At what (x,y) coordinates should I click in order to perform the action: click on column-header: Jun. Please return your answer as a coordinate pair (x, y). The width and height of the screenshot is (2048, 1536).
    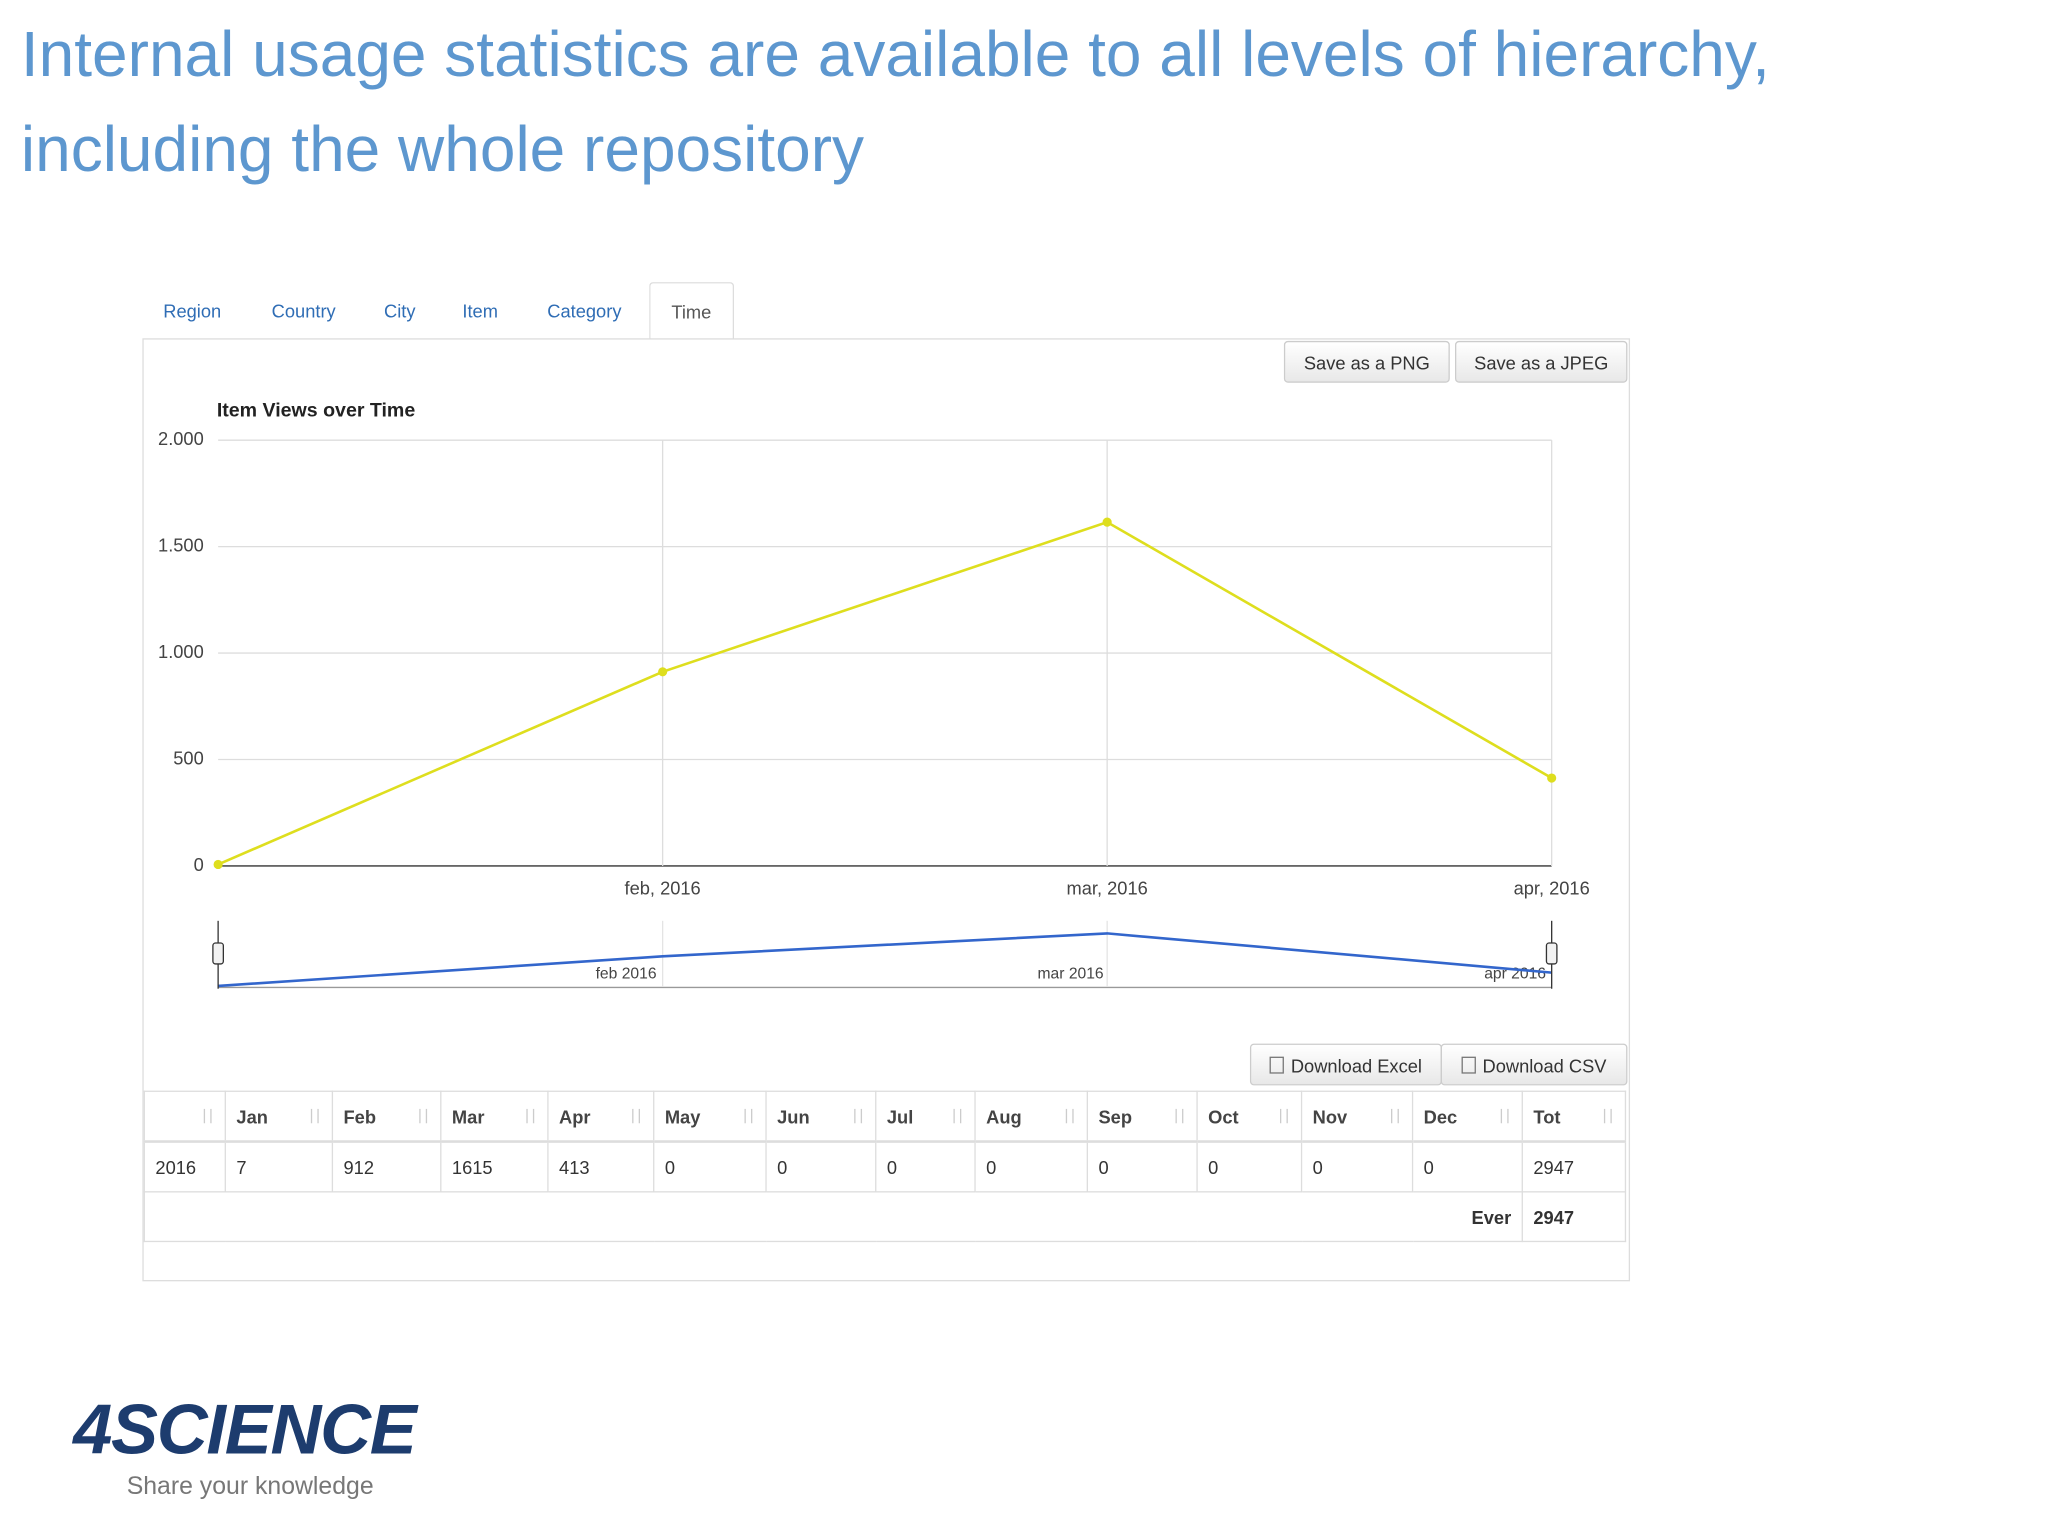
    Looking at the image, I should click on (821, 1116).